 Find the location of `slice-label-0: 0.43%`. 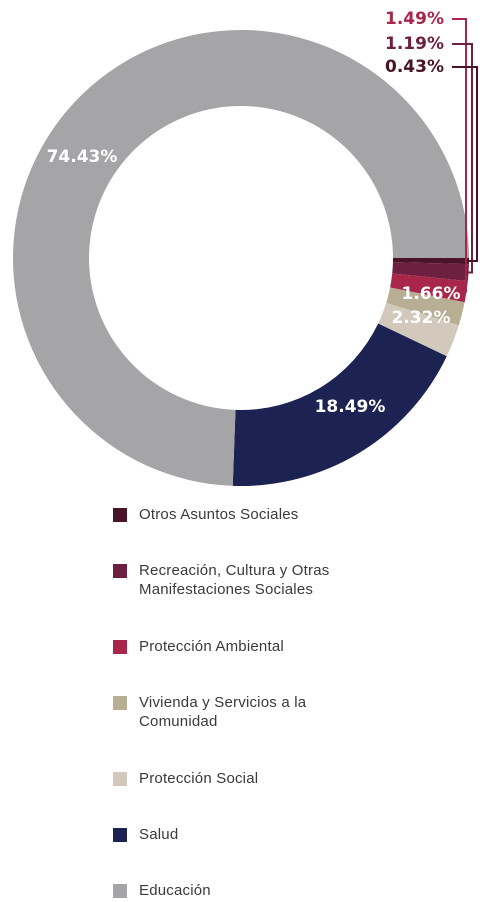

slice-label-0: 0.43% is located at coordinates (414, 67).